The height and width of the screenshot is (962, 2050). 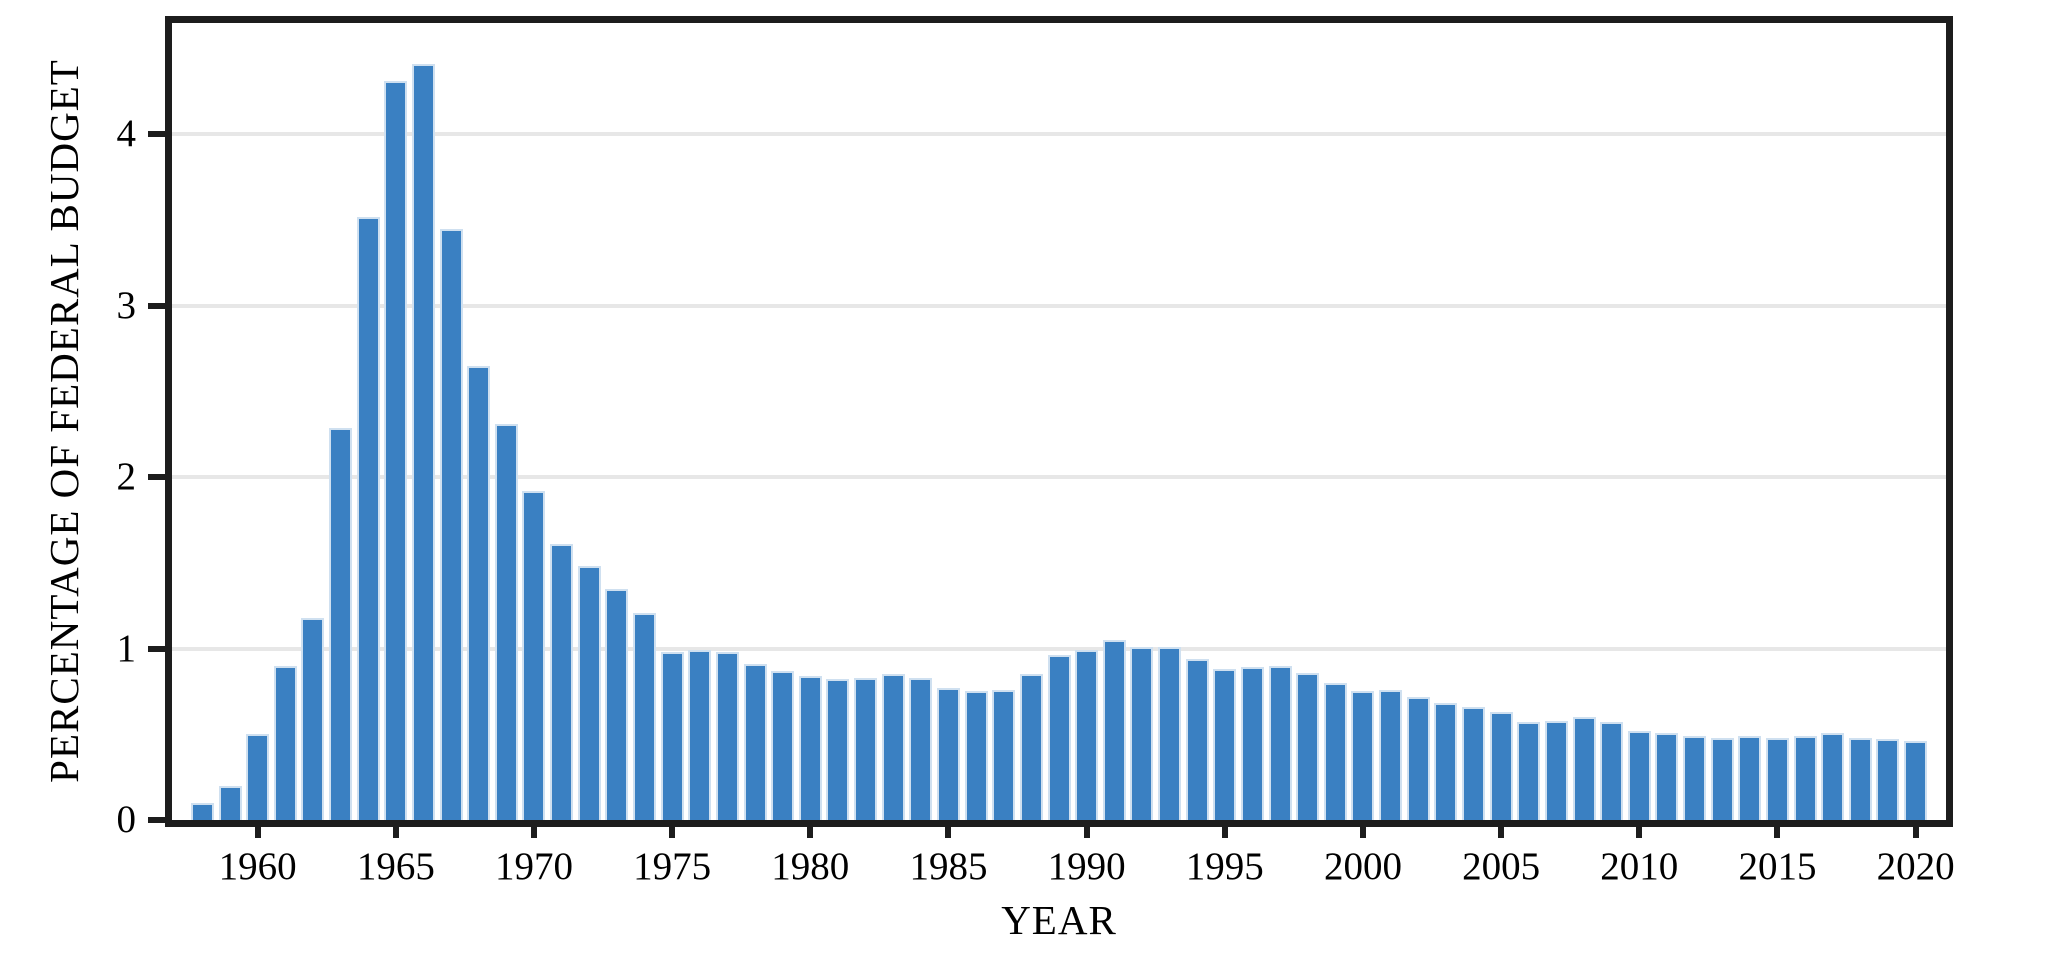 What do you see at coordinates (1888, 779) in the screenshot?
I see `bar-2019` at bounding box center [1888, 779].